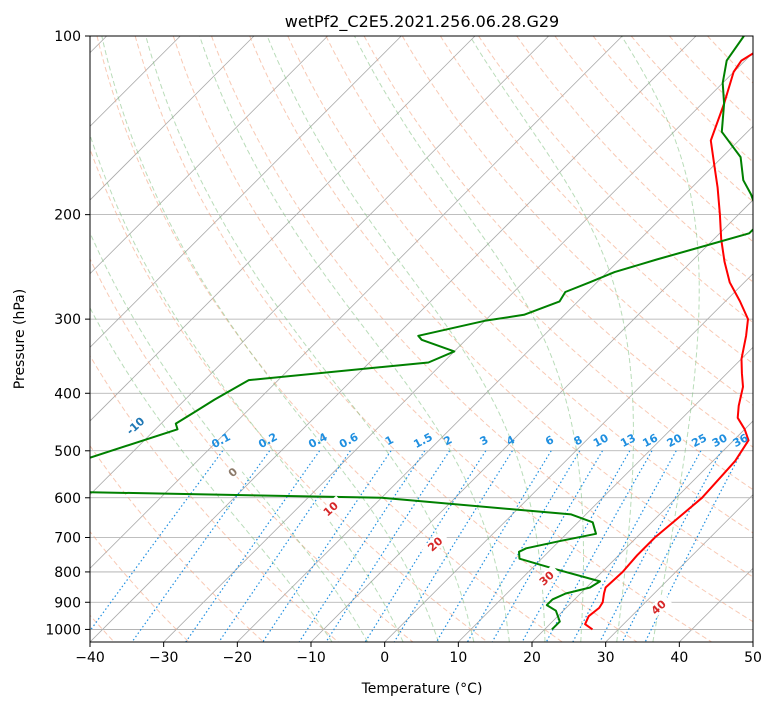 This screenshot has width=775, height=708. Describe the element at coordinates (606, 658) in the screenshot. I see `x-tick-label: 30` at that location.